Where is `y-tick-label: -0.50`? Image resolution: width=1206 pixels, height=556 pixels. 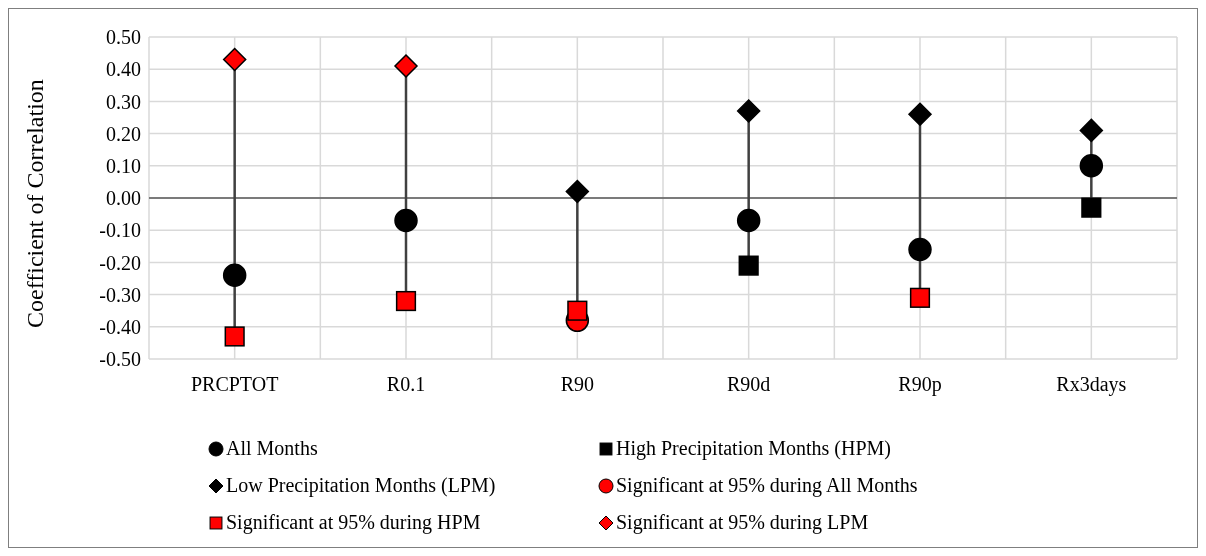
y-tick-label: -0.50 is located at coordinates (120, 359).